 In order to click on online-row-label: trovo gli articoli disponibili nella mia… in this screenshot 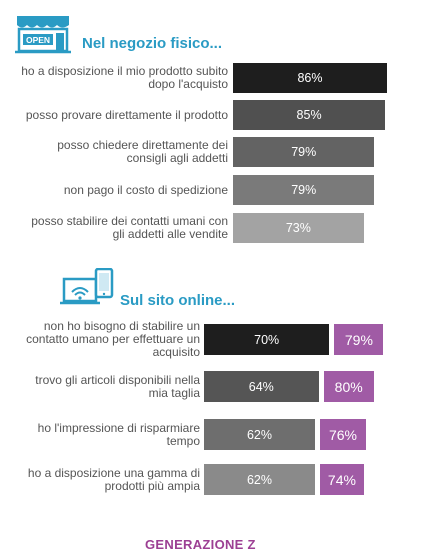, I will do `click(117, 386)`.